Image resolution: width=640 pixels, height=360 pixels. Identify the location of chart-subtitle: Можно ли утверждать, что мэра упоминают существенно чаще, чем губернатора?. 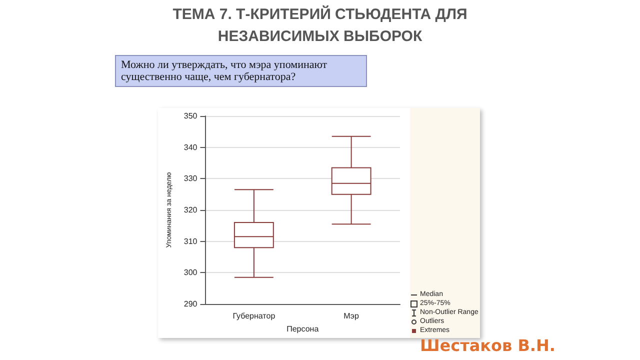
(241, 71).